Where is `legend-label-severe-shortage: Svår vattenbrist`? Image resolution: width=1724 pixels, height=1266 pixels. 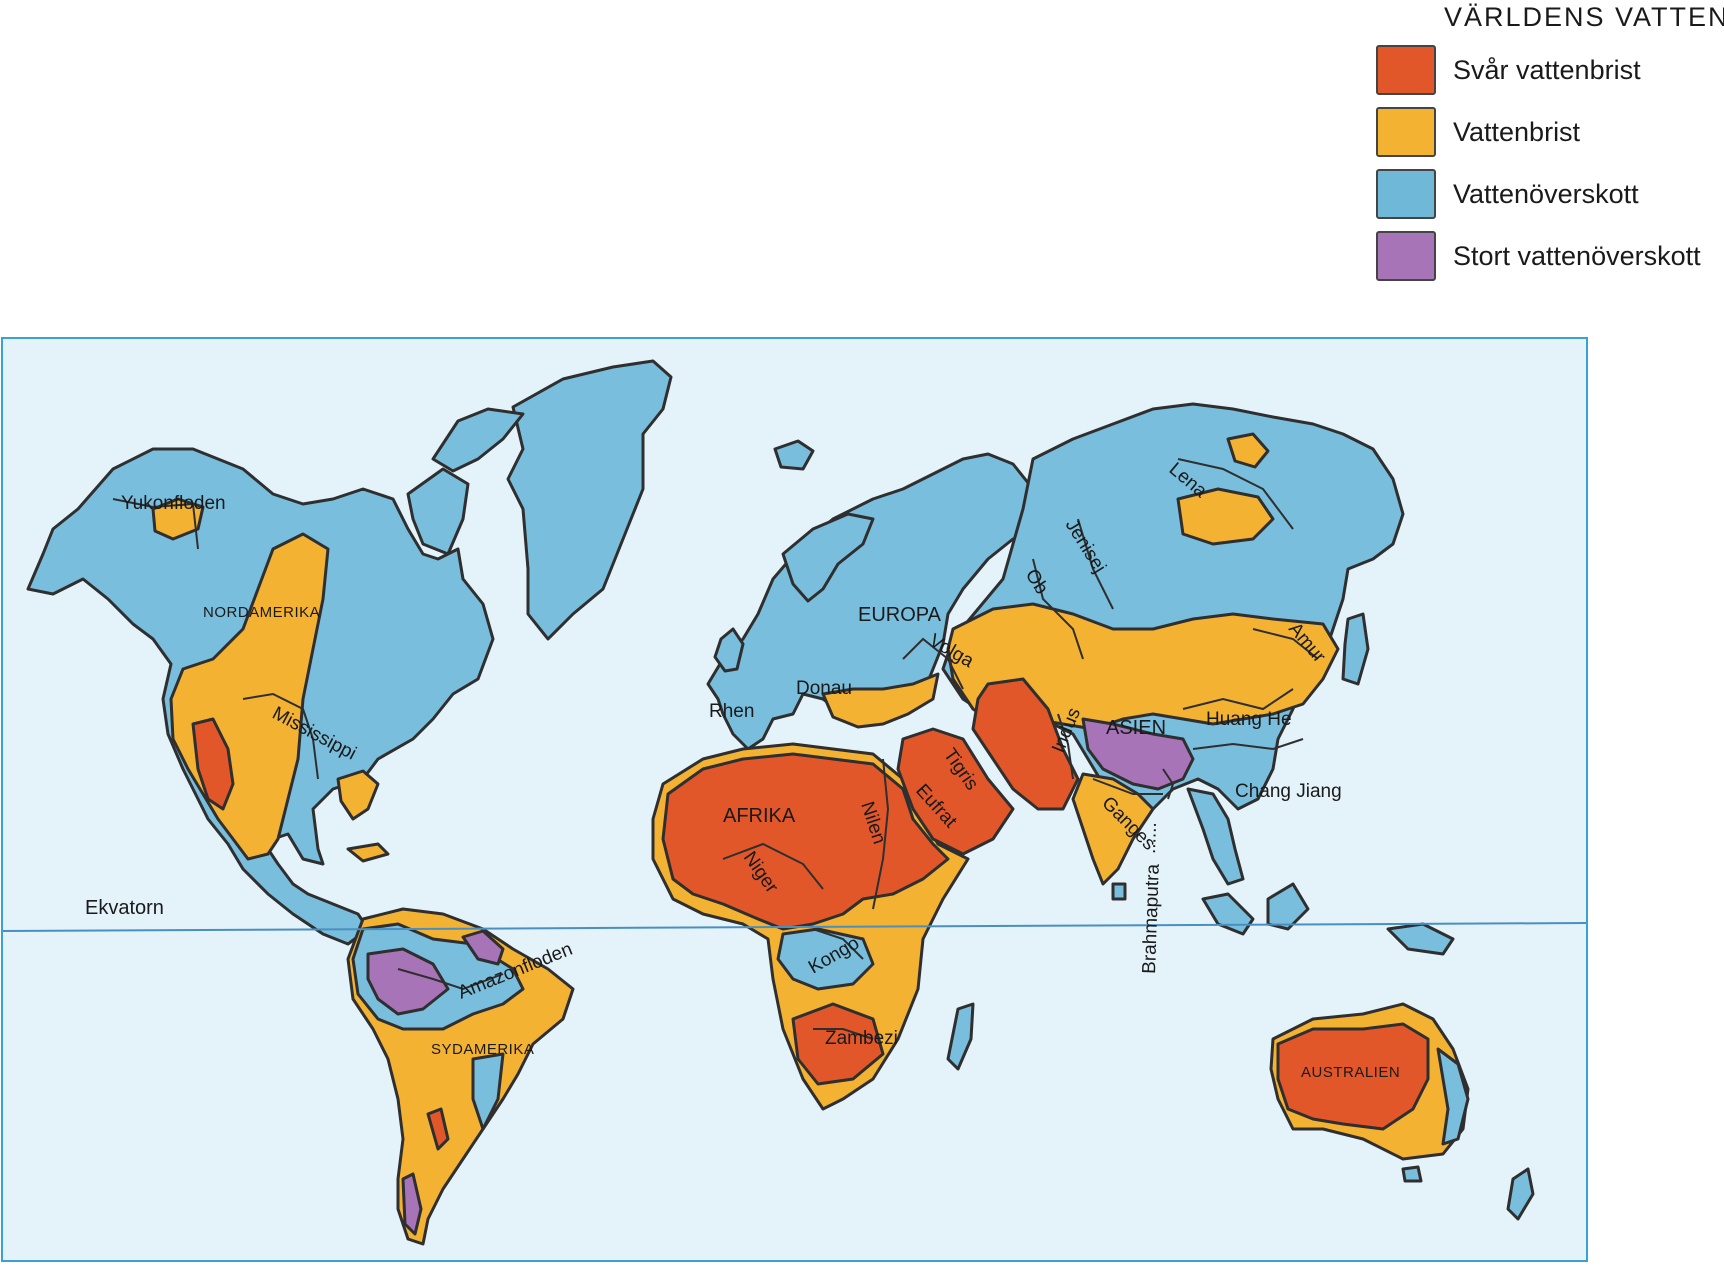 legend-label-severe-shortage: Svår vattenbrist is located at coordinates (1547, 70).